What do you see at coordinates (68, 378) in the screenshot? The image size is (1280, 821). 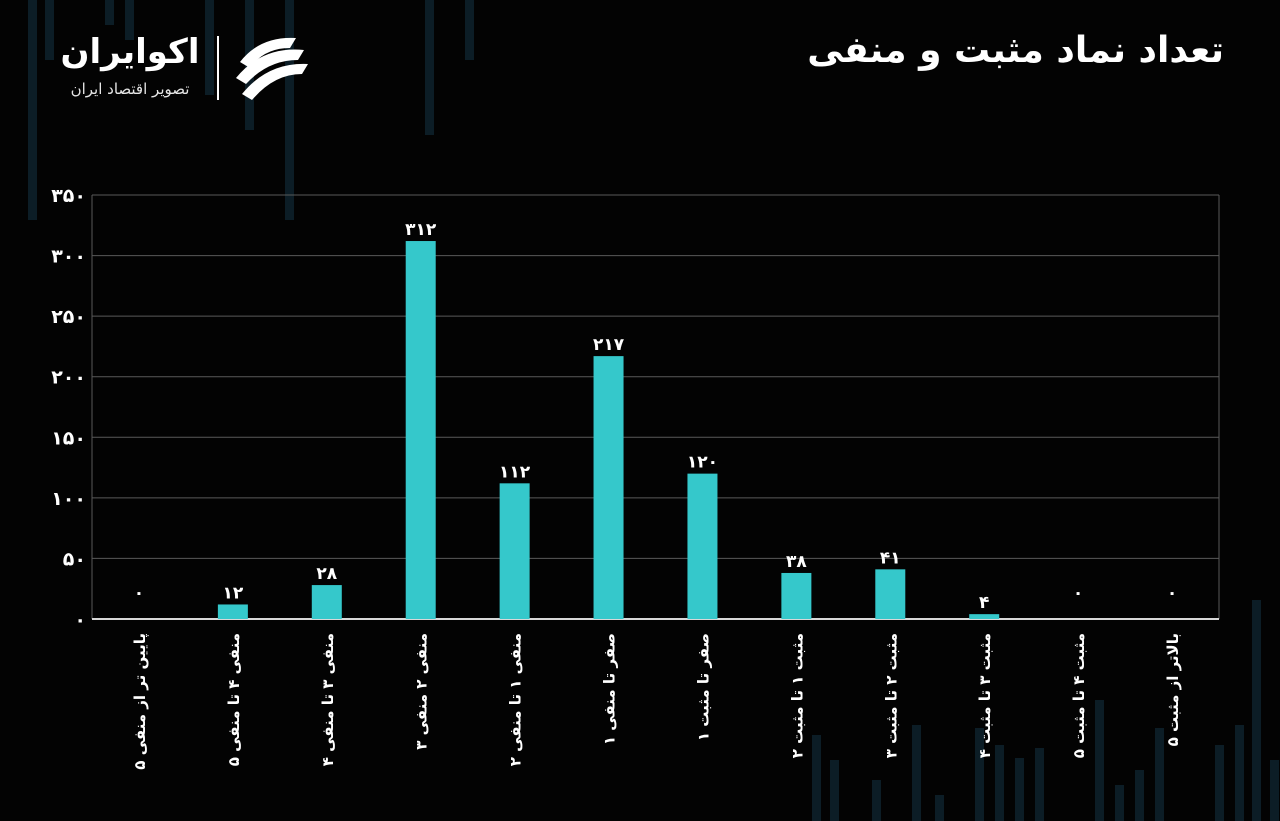 I see `y-tick-label: ۲۰۰` at bounding box center [68, 378].